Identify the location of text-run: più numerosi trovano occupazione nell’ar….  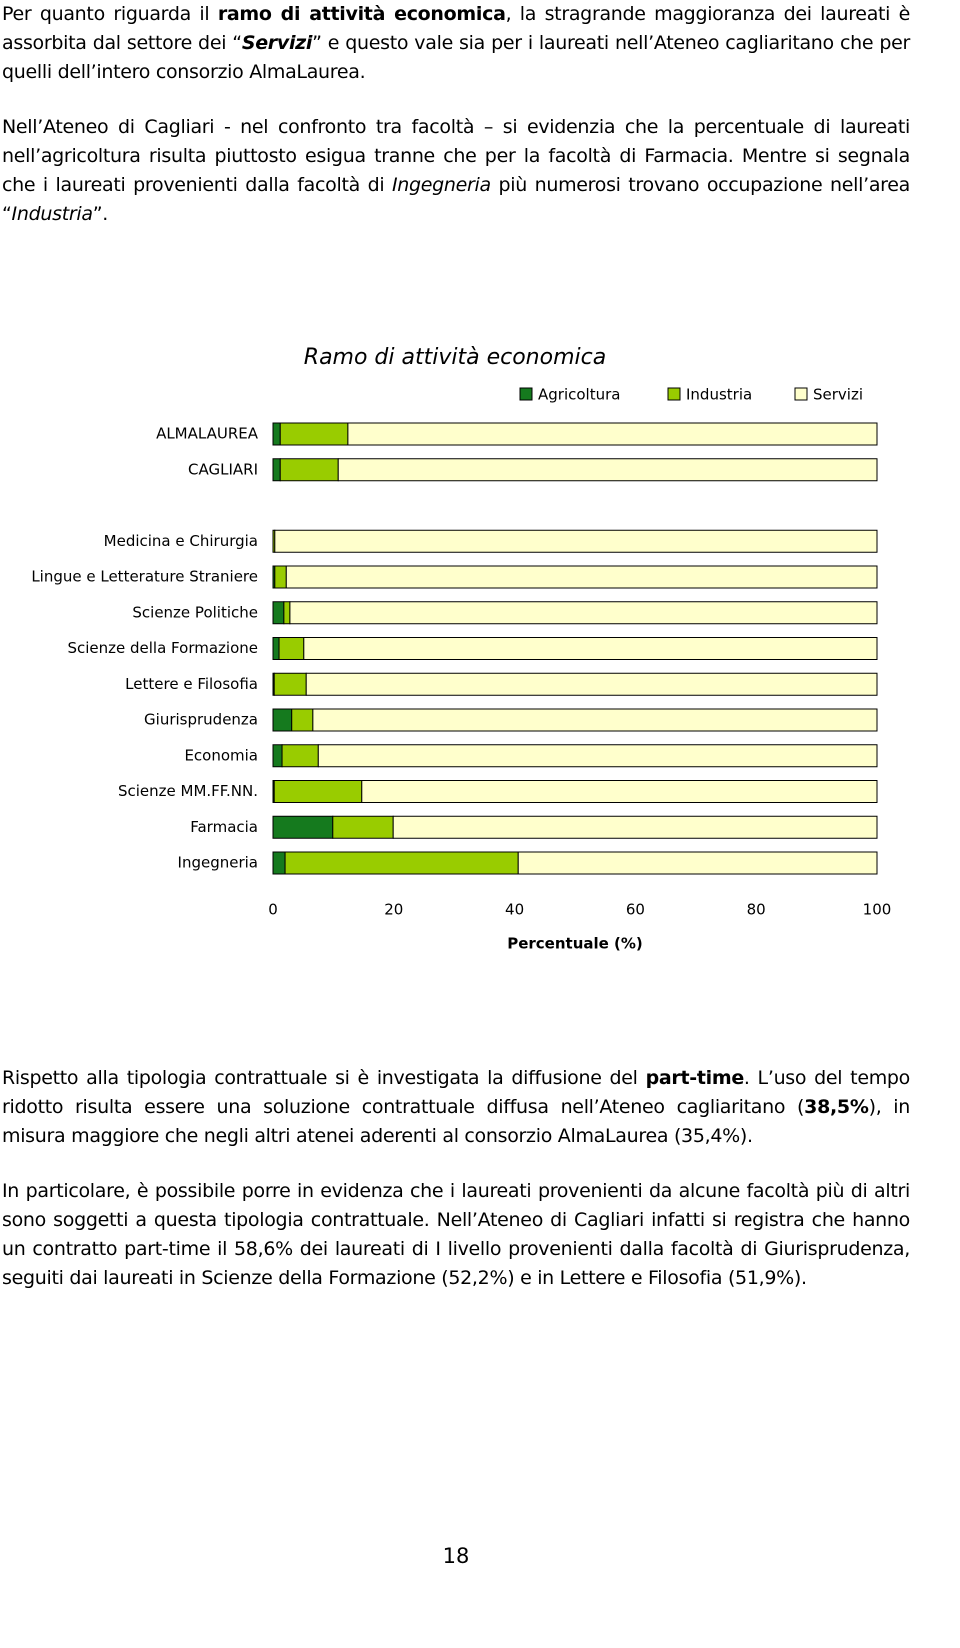
(456, 199).